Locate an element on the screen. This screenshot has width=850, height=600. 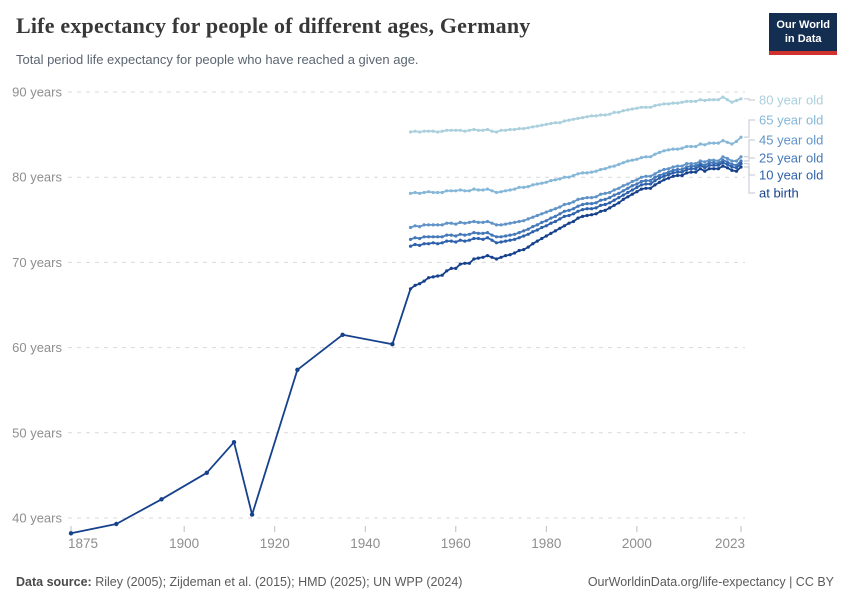
x-axis-label-1960: 1960 is located at coordinates (456, 543).